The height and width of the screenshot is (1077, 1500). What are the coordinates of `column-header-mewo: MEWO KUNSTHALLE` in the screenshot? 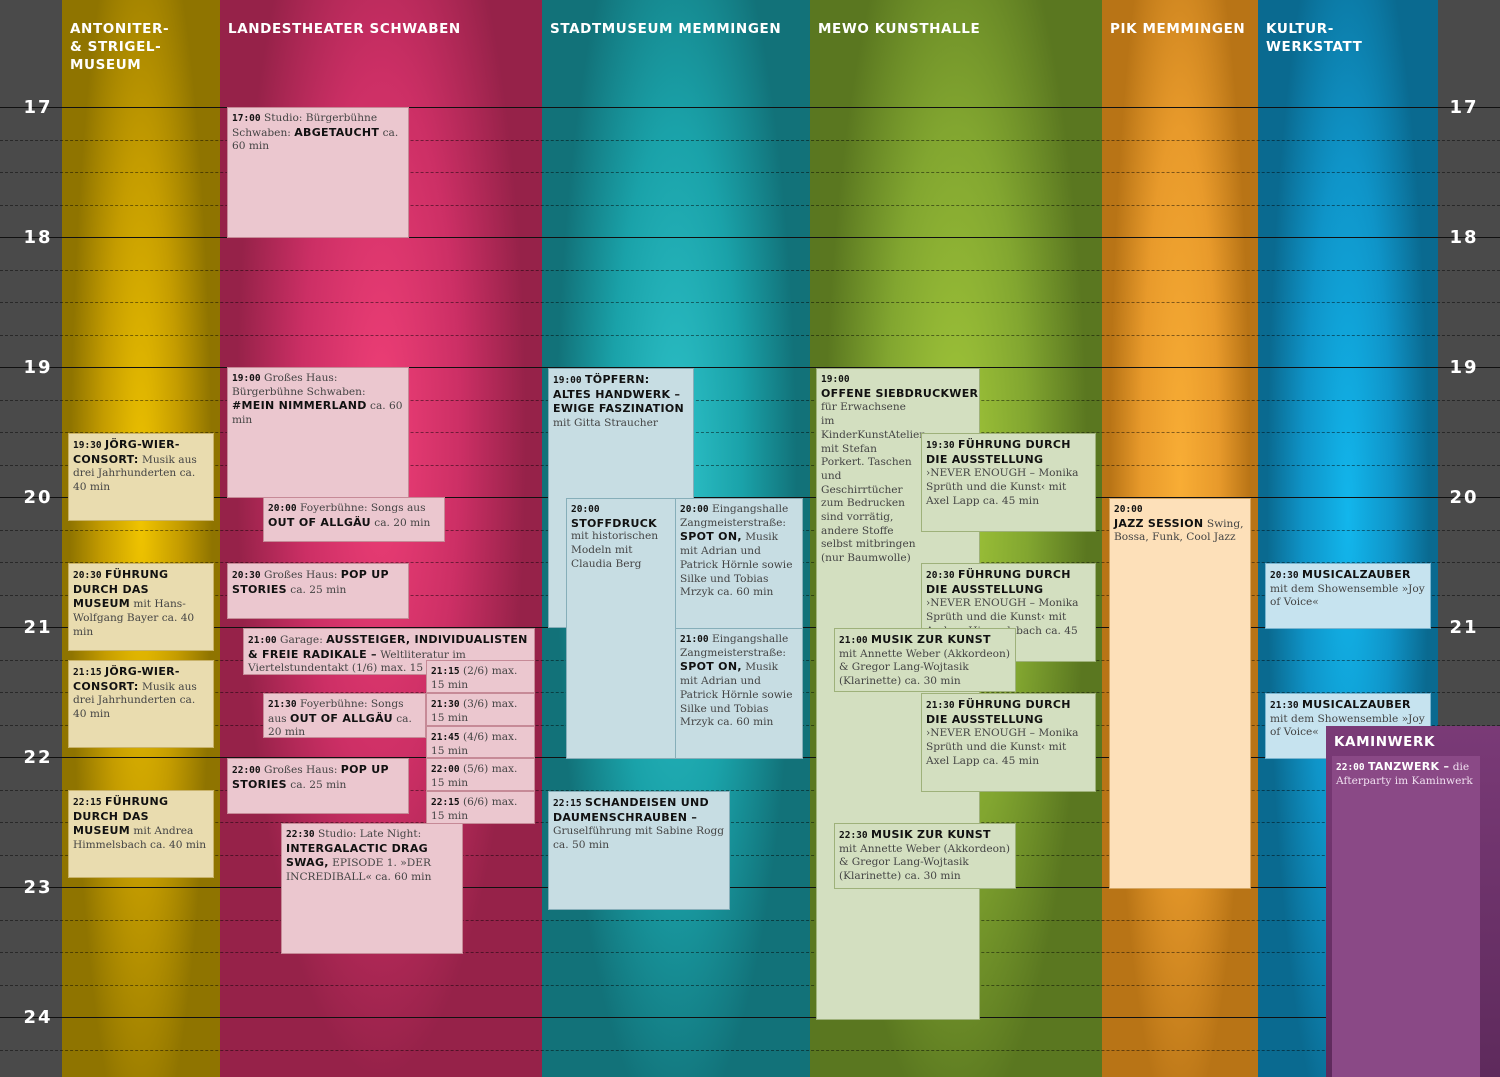 It's located at (899, 29).